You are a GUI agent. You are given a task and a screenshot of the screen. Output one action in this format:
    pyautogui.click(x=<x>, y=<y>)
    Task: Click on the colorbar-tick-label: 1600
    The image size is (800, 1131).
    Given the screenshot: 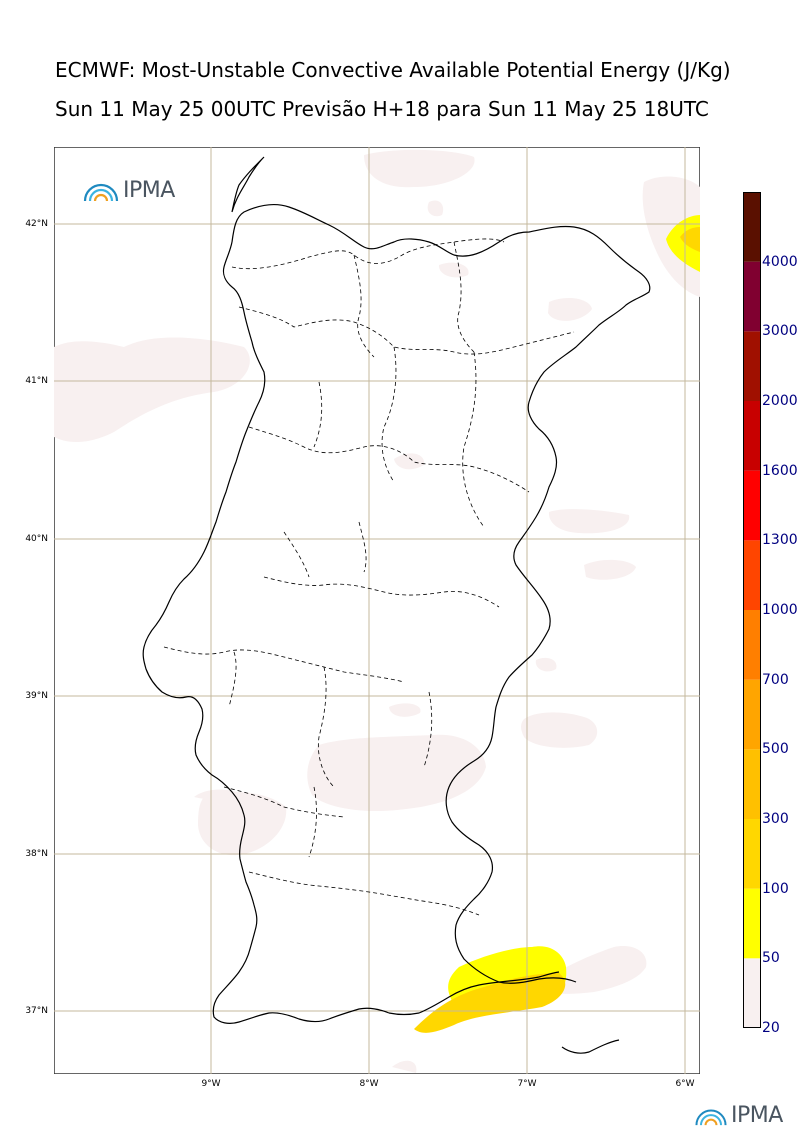 What is the action you would take?
    pyautogui.click(x=780, y=470)
    